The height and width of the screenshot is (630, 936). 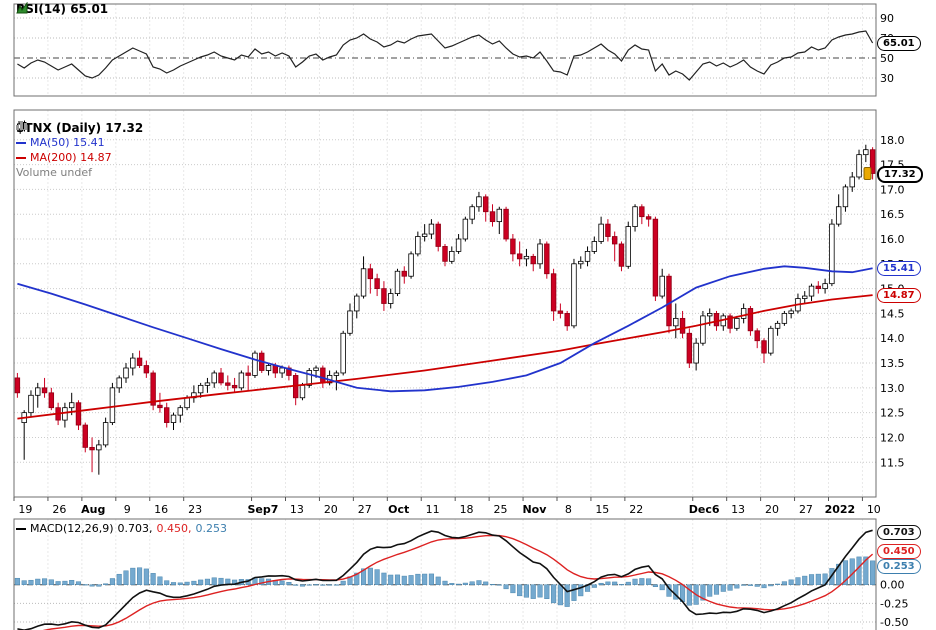 I want to click on macd-axis-label: -0.50, so click(x=894, y=622).